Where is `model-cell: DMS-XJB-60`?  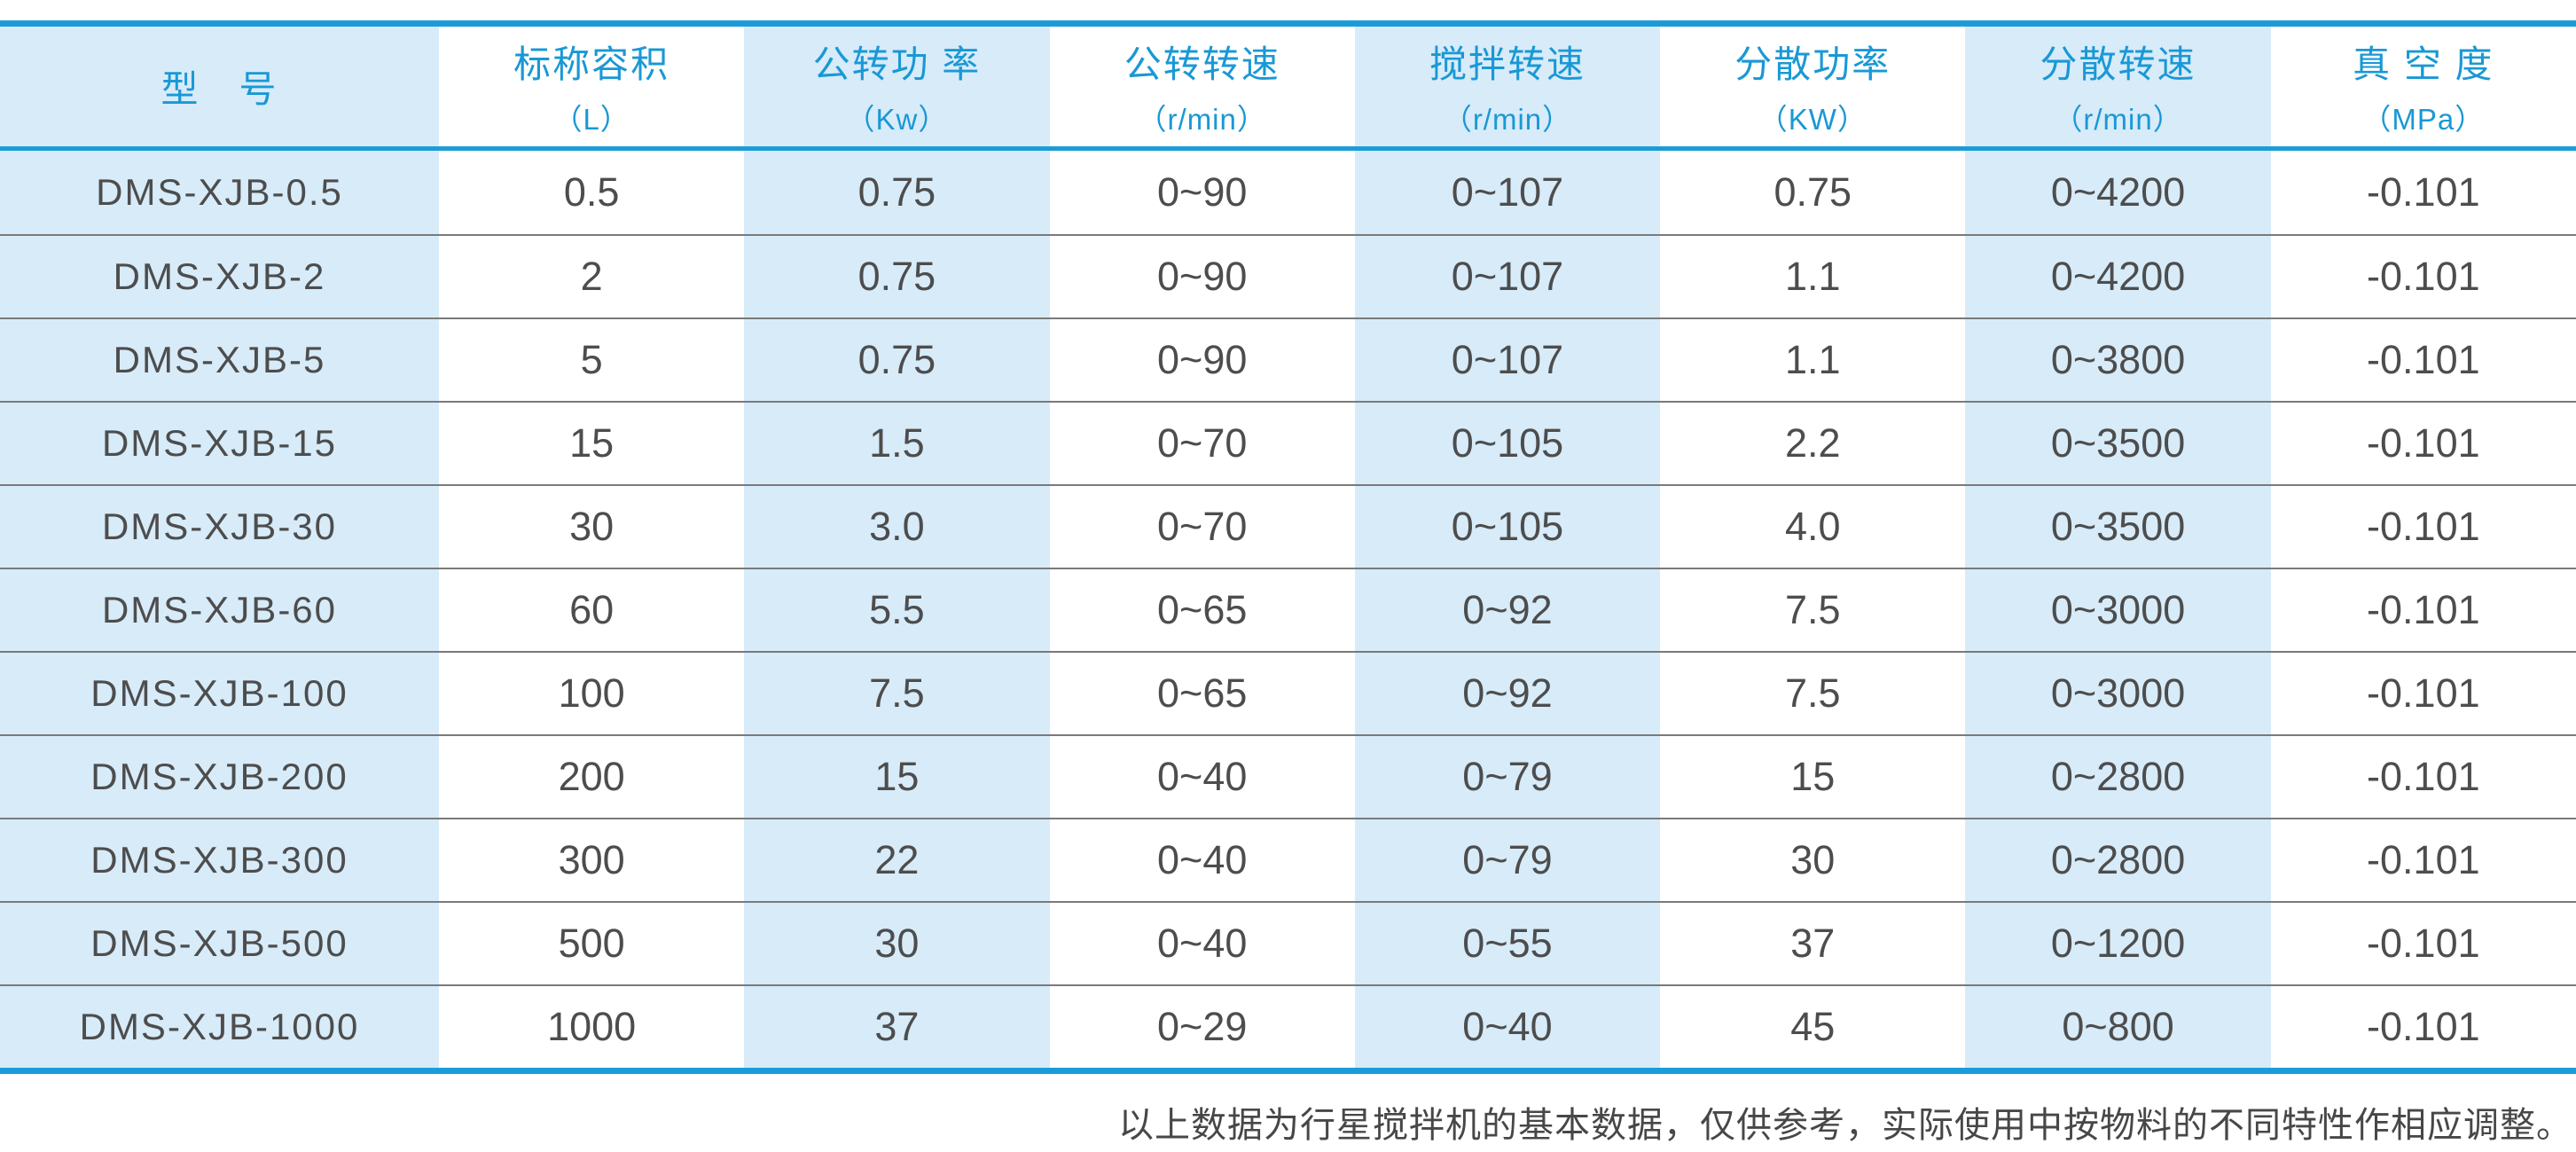 model-cell: DMS-XJB-60 is located at coordinates (219, 610).